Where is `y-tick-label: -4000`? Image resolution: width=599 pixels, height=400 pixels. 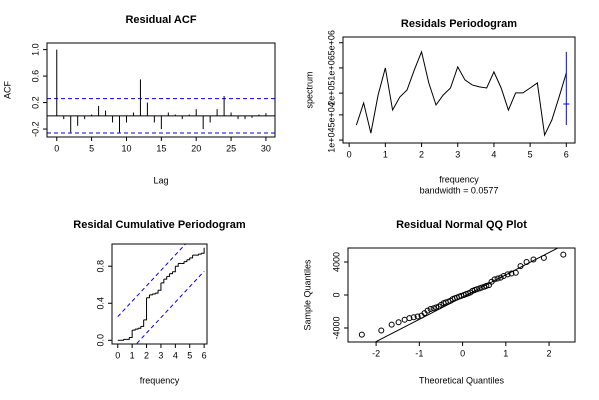 y-tick-label: -4000 is located at coordinates (336, 327).